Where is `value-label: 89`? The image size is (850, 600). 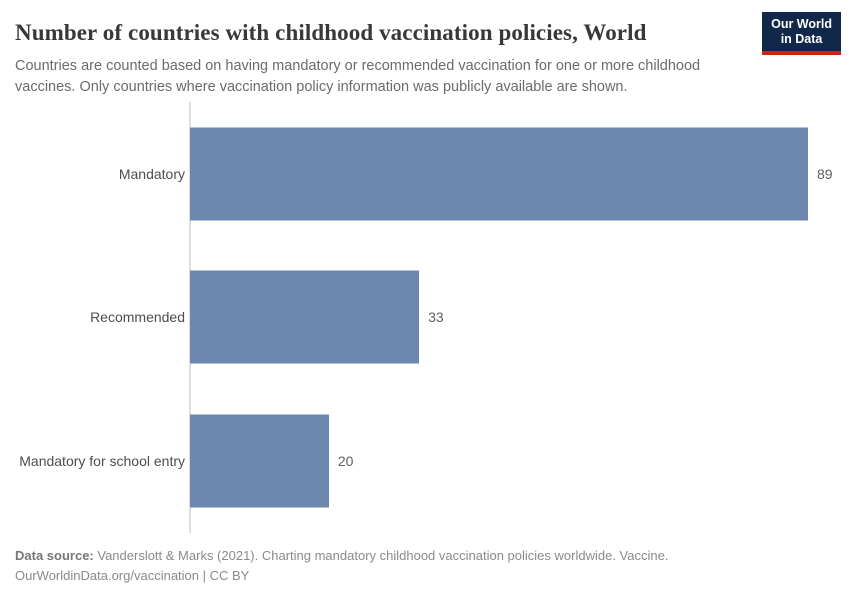
value-label: 89 is located at coordinates (825, 173).